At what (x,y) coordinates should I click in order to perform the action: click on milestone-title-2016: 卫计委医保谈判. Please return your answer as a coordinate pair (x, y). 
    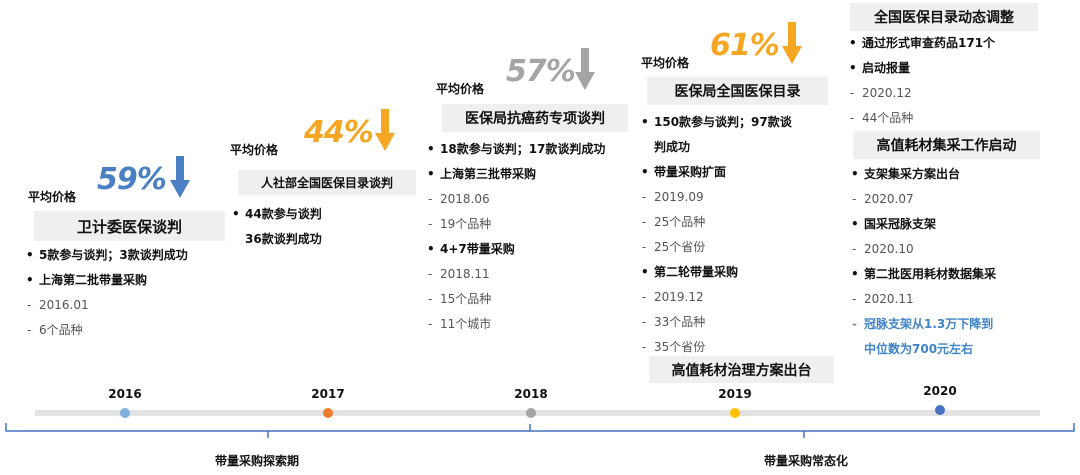
    Looking at the image, I should click on (129, 226).